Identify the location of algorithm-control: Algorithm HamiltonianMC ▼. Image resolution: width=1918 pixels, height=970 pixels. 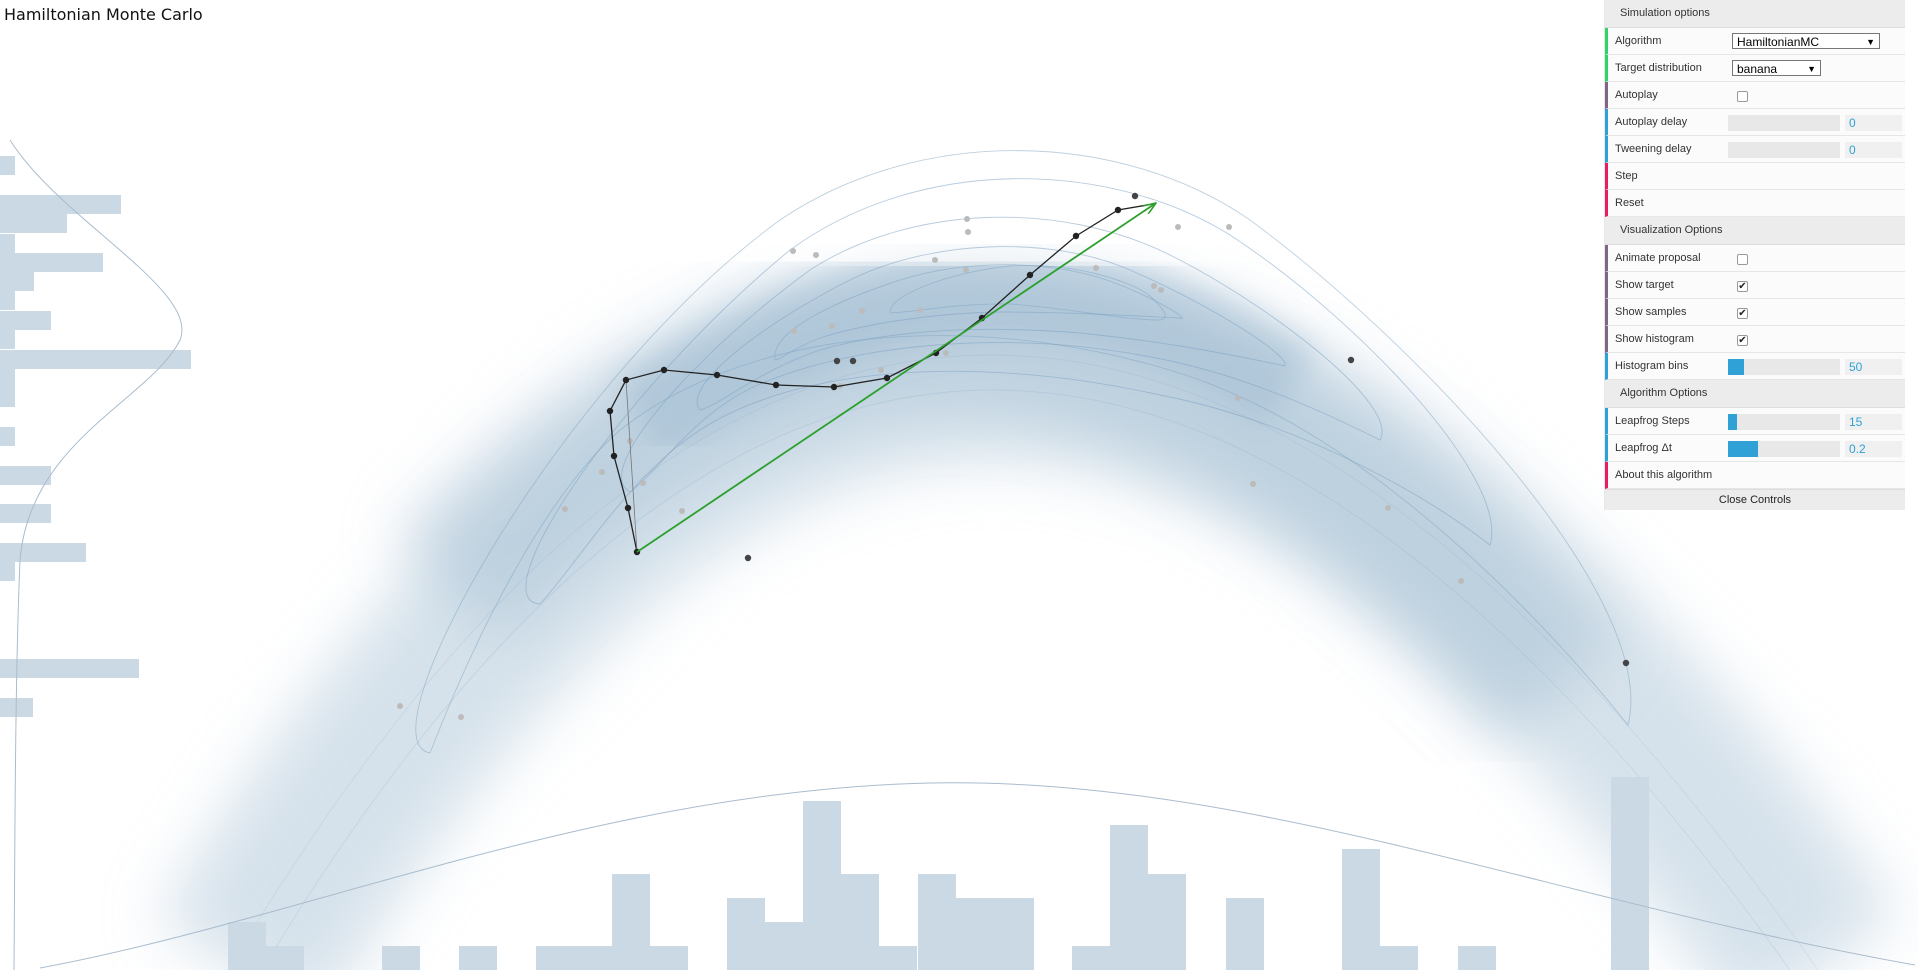
(1755, 41).